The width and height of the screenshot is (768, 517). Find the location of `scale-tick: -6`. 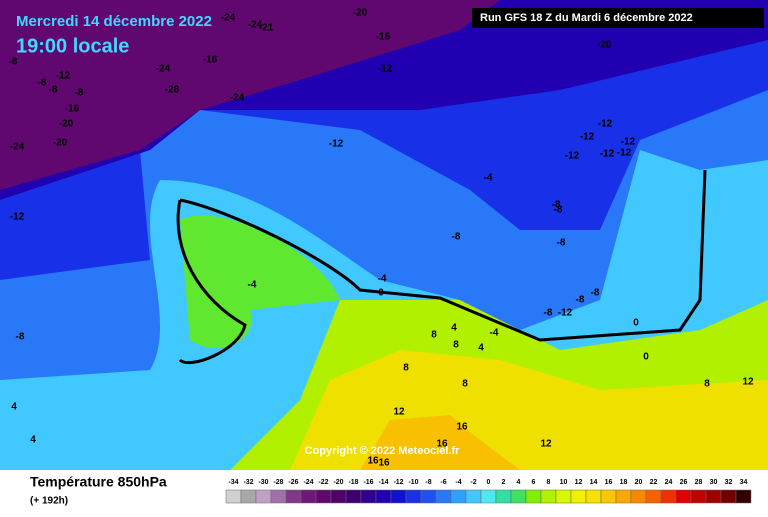

scale-tick: -6 is located at coordinates (443, 482).